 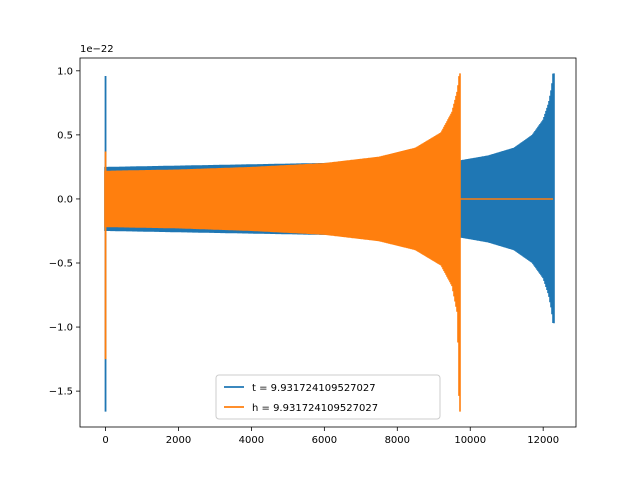 I want to click on legend-box, so click(x=328, y=397).